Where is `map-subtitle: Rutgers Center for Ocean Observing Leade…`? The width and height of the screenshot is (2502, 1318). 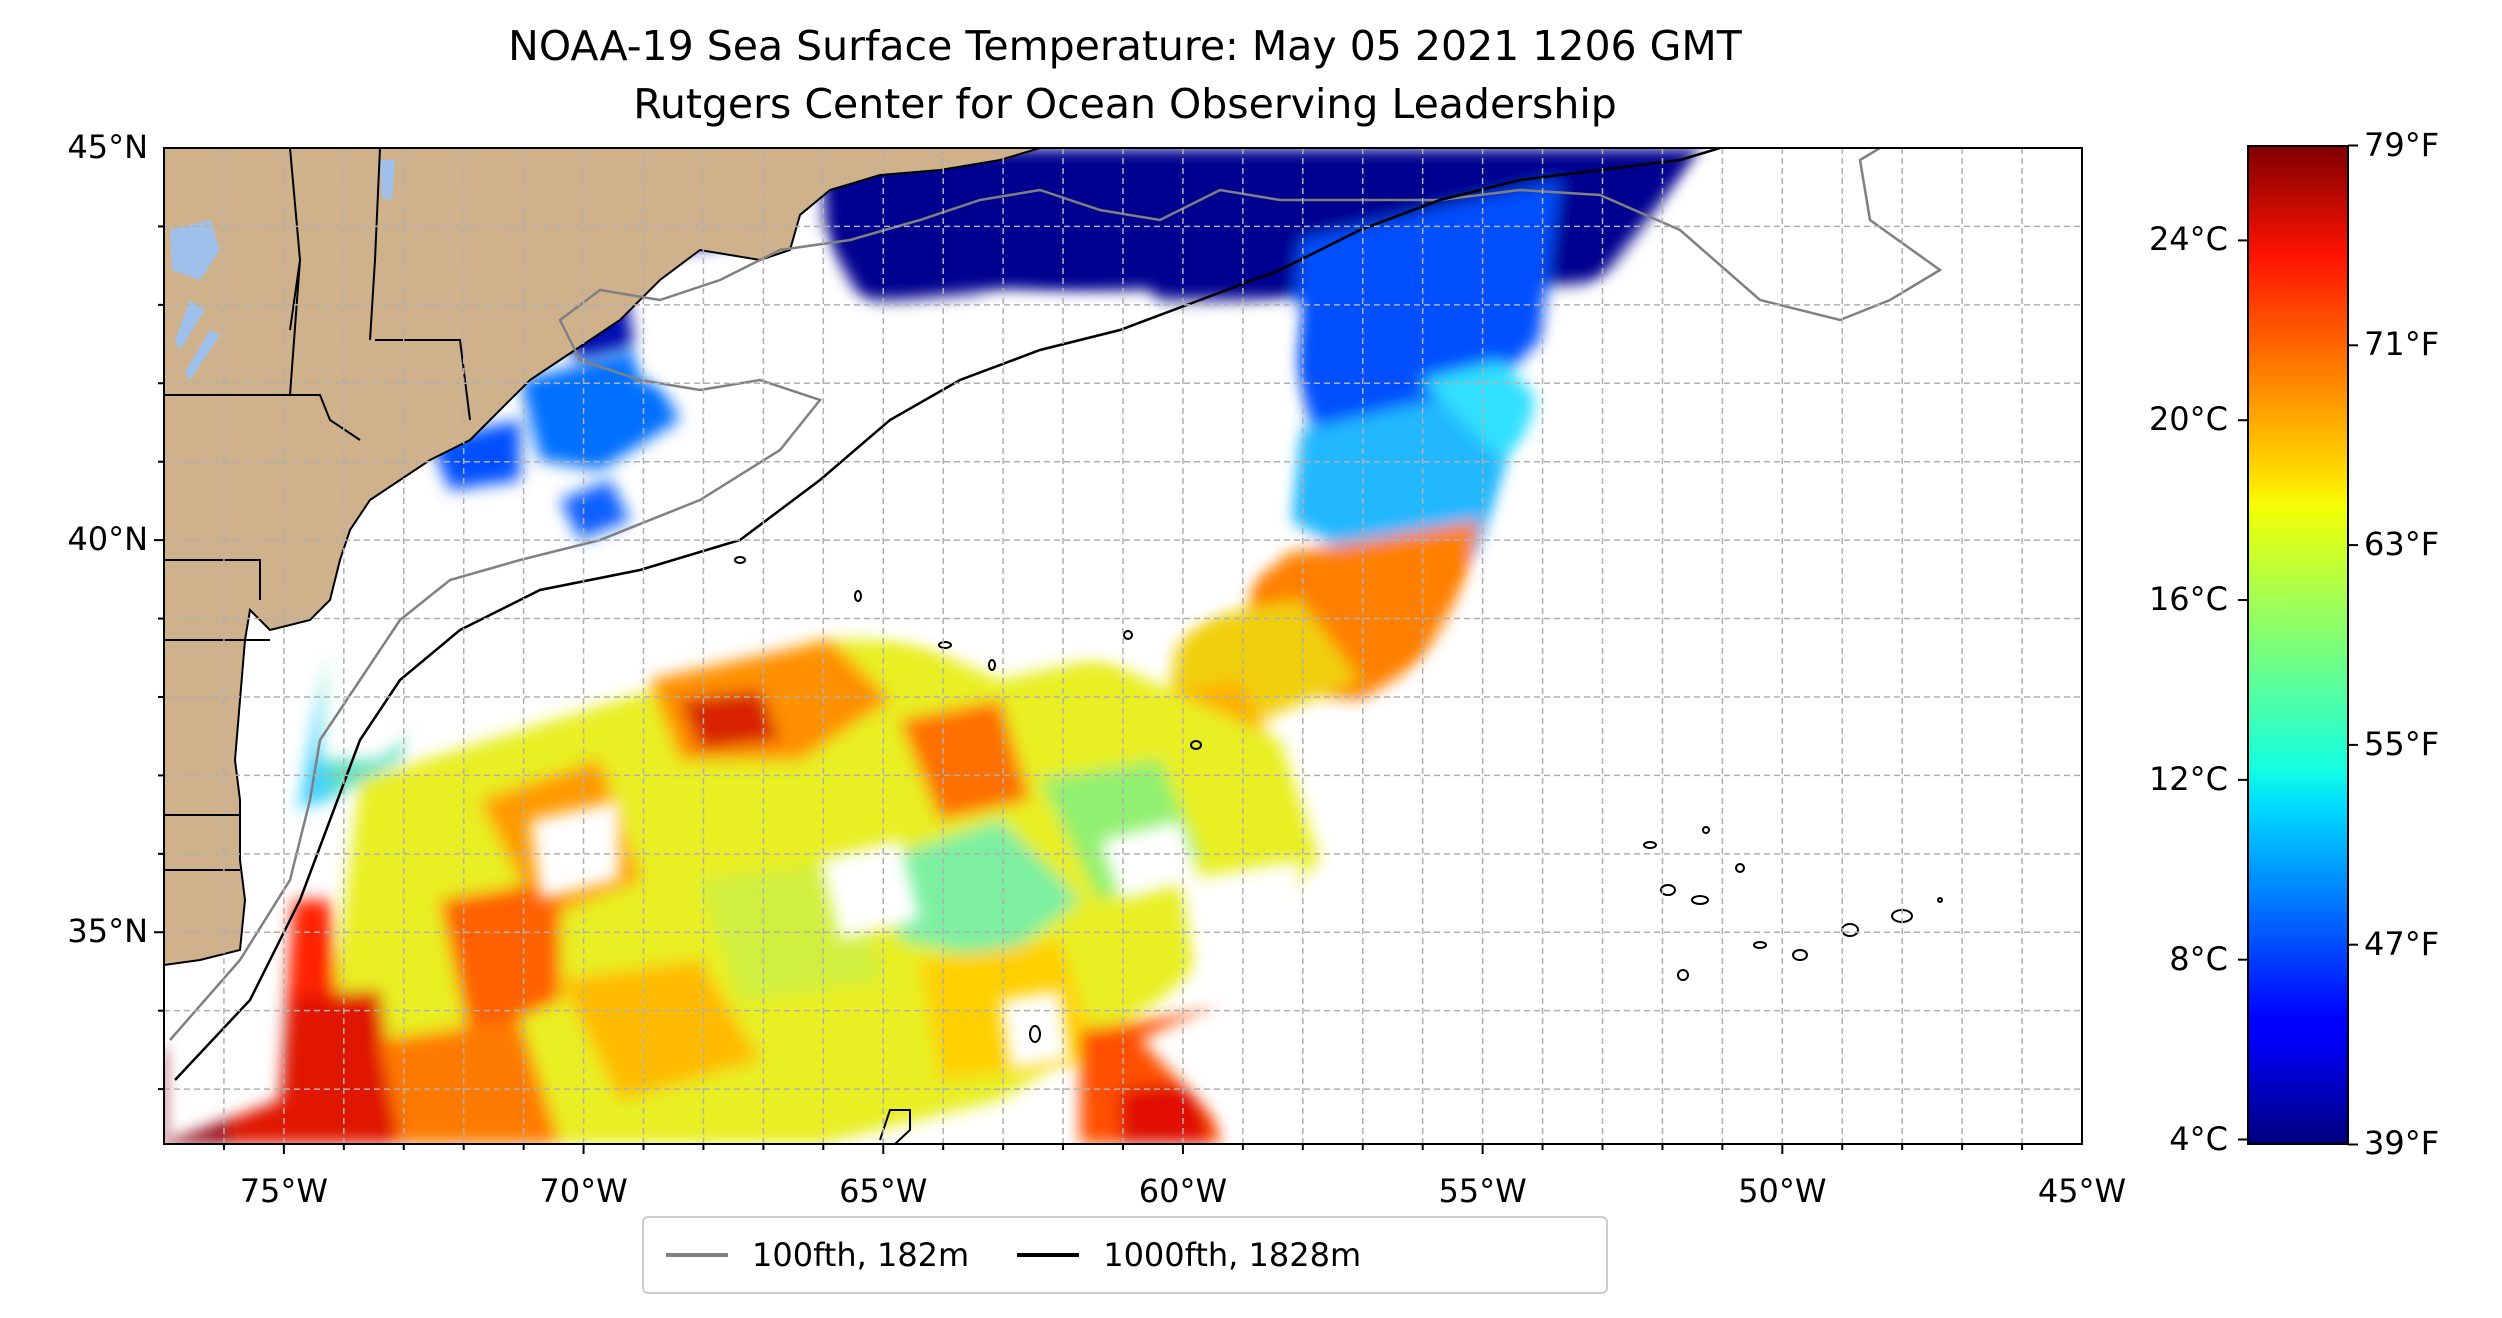 map-subtitle: Rutgers Center for Ocean Observing Leade… is located at coordinates (1125, 104).